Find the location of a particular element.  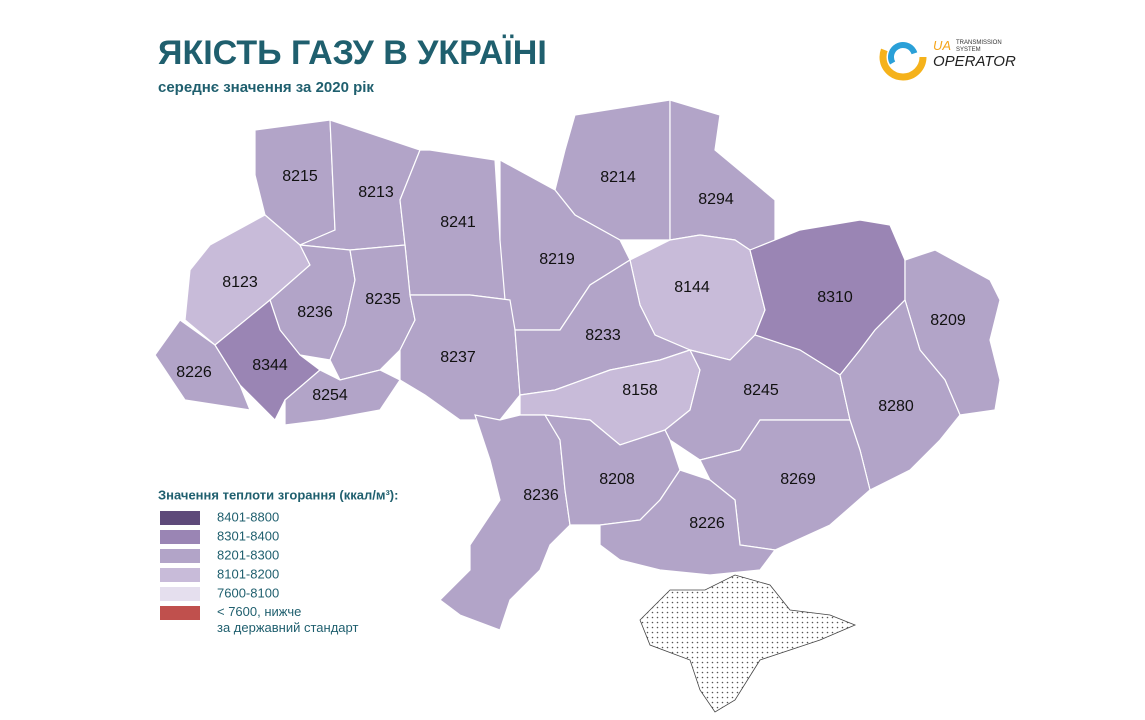

region-value: 8245 is located at coordinates (761, 390).